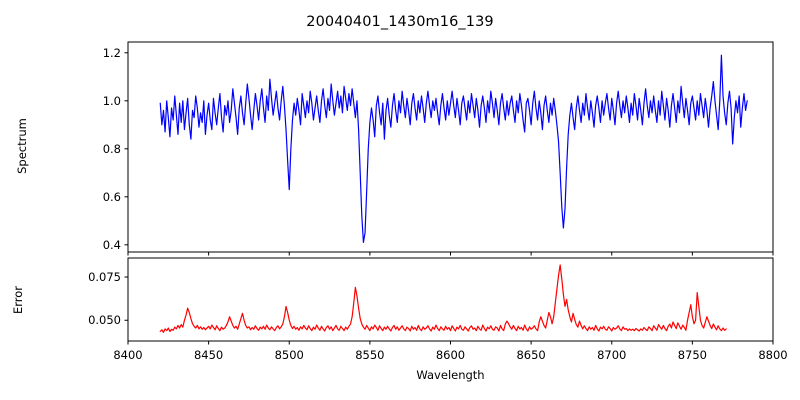 The image size is (800, 400). I want to click on xtick-label: 8600, so click(450, 355).